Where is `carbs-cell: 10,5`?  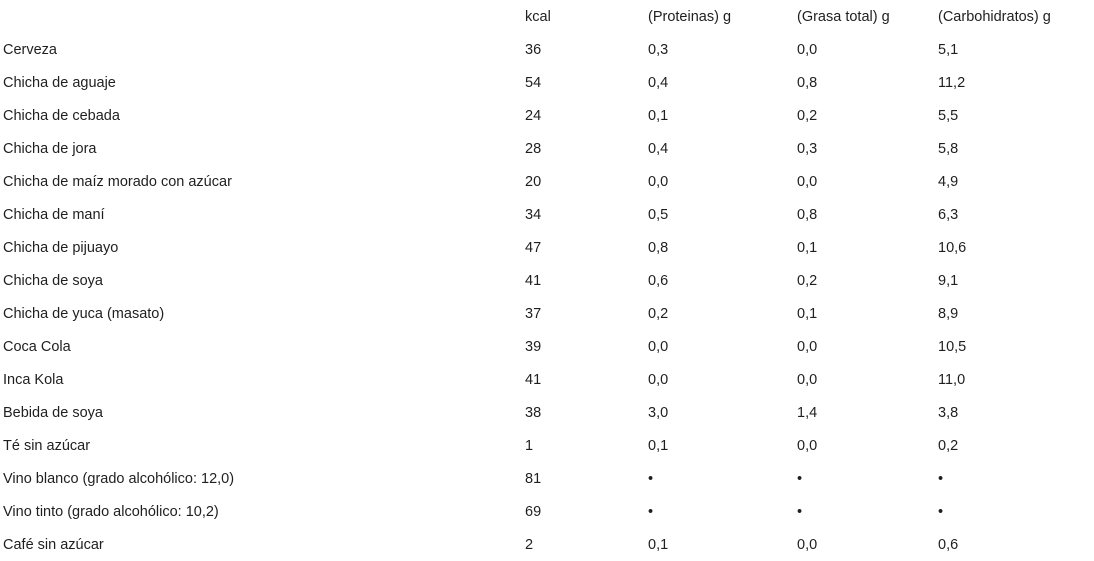
carbs-cell: 10,5 is located at coordinates (952, 346).